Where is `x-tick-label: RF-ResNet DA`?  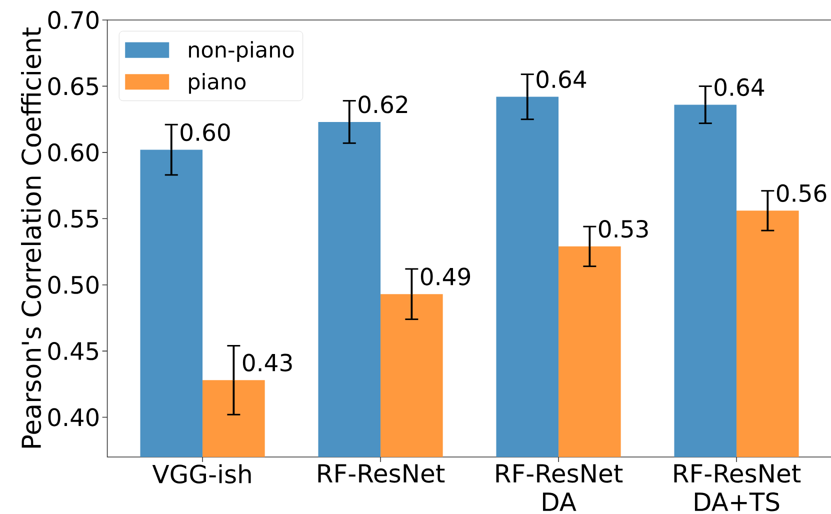
x-tick-label: RF-ResNet DA is located at coordinates (559, 487).